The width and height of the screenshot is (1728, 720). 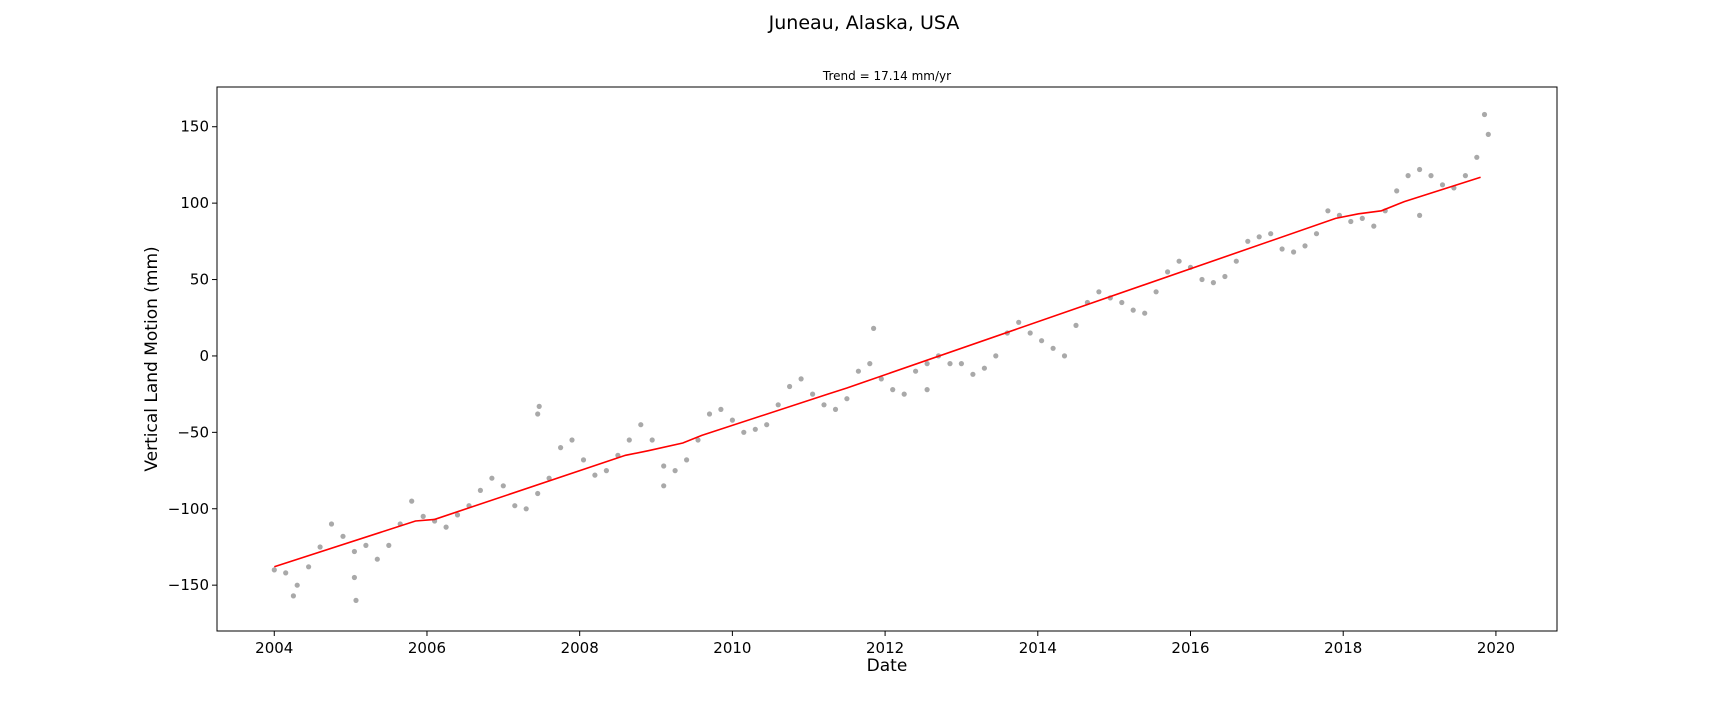 I want to click on x-axis-ticks: 2004 2006 2008 2010 2012 2014 2016 2018 2020, so click(x=885, y=644).